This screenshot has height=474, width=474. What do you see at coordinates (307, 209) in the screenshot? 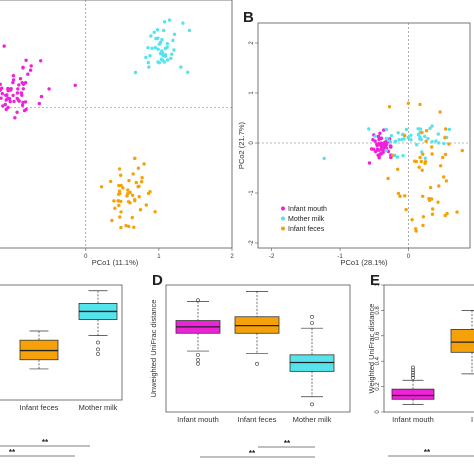
I see `legend-label: Infant mouth` at bounding box center [307, 209].